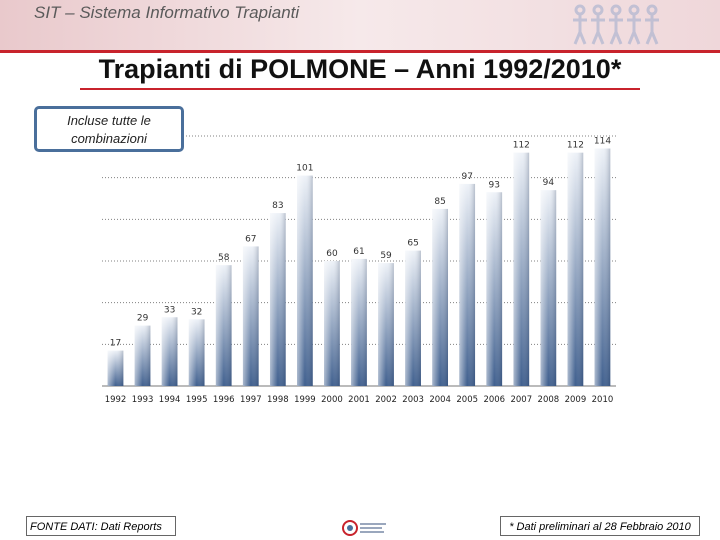  Describe the element at coordinates (115, 344) in the screenshot. I see `data-label: 17` at that location.